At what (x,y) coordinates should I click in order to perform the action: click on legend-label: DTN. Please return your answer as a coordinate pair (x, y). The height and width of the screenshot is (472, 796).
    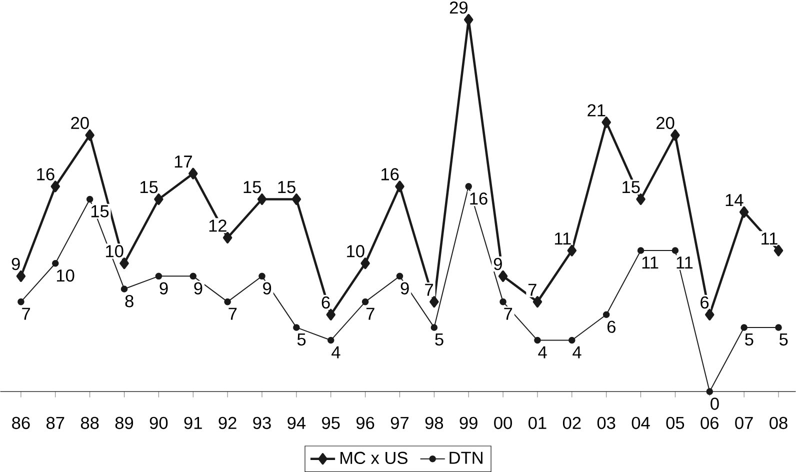
    Looking at the image, I should click on (466, 458).